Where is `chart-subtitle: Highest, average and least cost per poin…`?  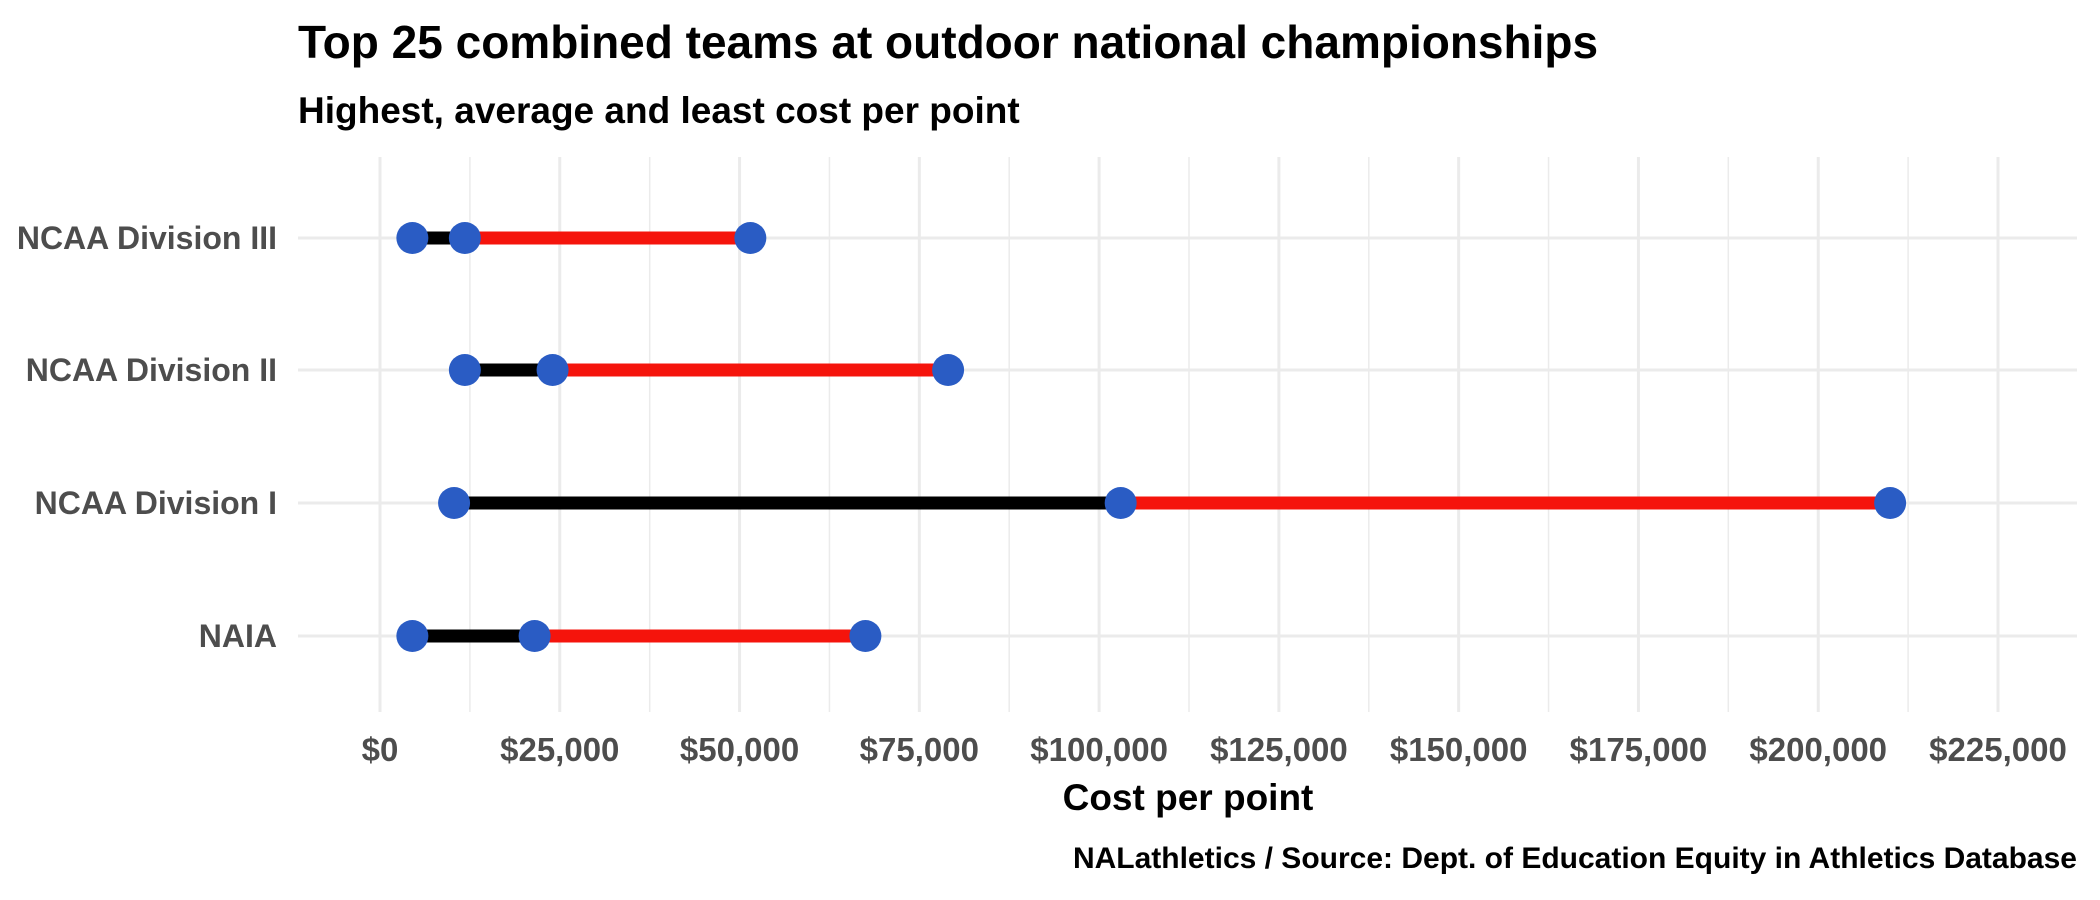 chart-subtitle: Highest, average and least cost per poin… is located at coordinates (659, 110).